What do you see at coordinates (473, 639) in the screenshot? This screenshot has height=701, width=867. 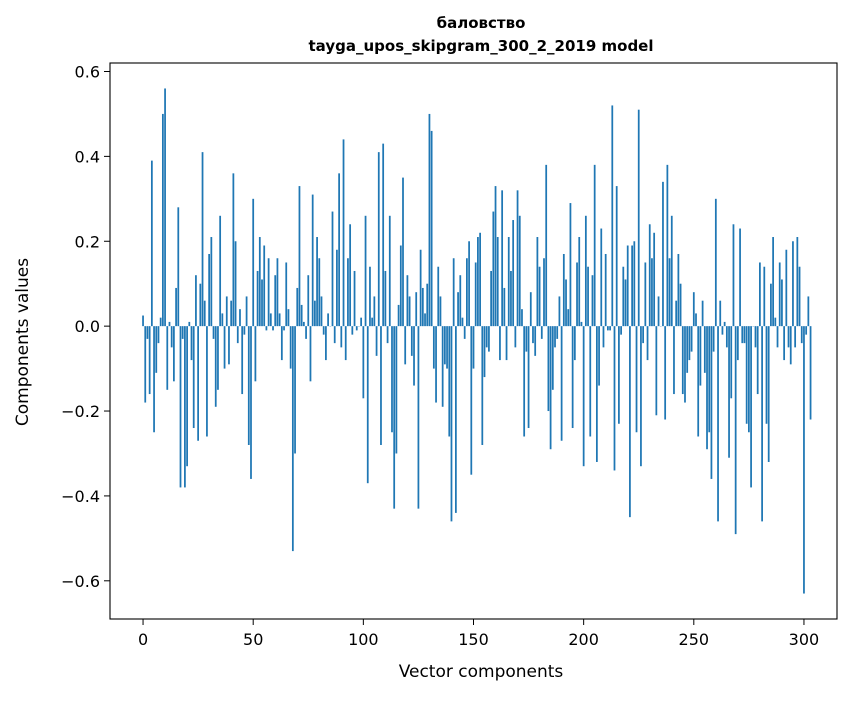 I see `x-tick-label: 150` at bounding box center [473, 639].